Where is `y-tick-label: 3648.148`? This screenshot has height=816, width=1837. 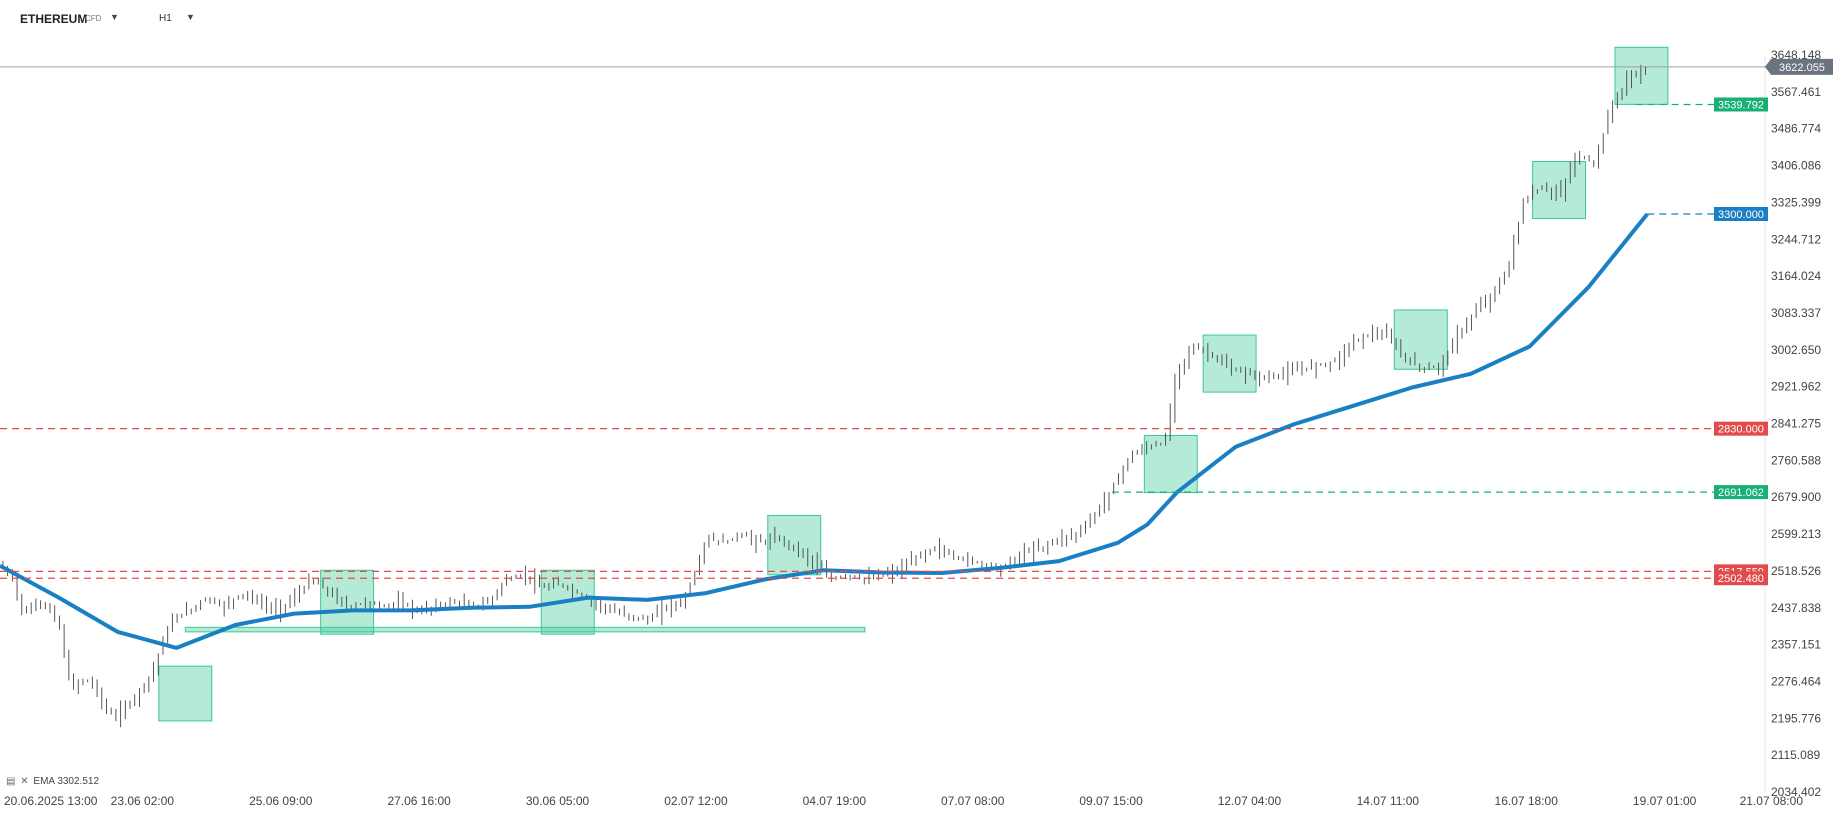 y-tick-label: 3648.148 is located at coordinates (1796, 55).